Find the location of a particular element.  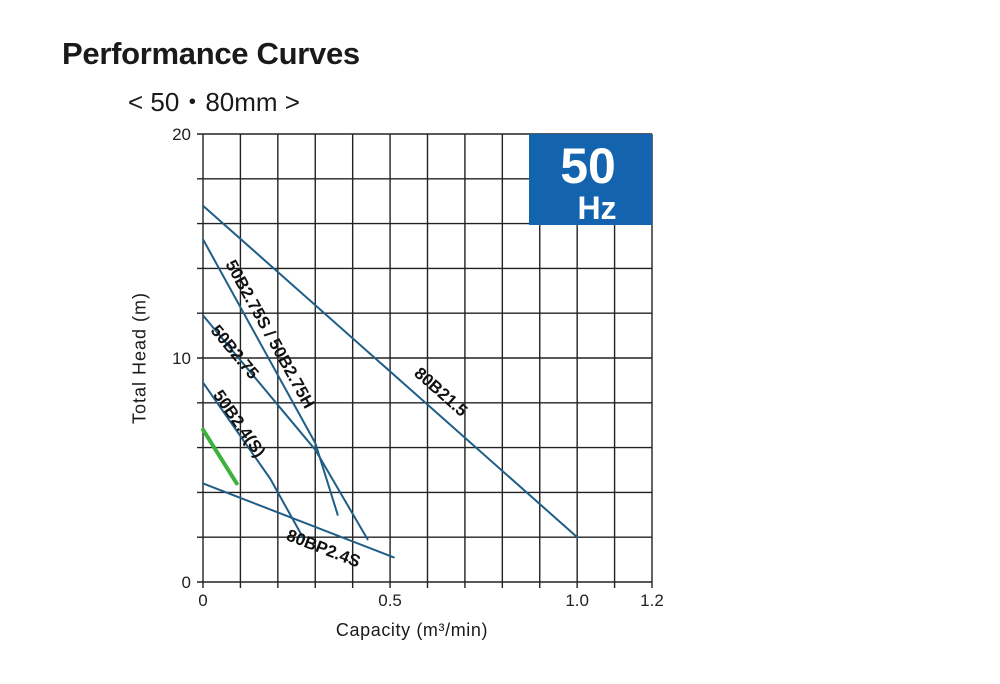

series-label: 80BP2.4S is located at coordinates (323, 549).